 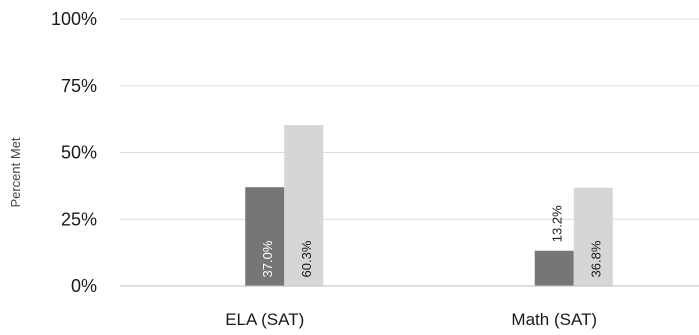 I want to click on bar-data-label: 60.3%, so click(x=306, y=258).